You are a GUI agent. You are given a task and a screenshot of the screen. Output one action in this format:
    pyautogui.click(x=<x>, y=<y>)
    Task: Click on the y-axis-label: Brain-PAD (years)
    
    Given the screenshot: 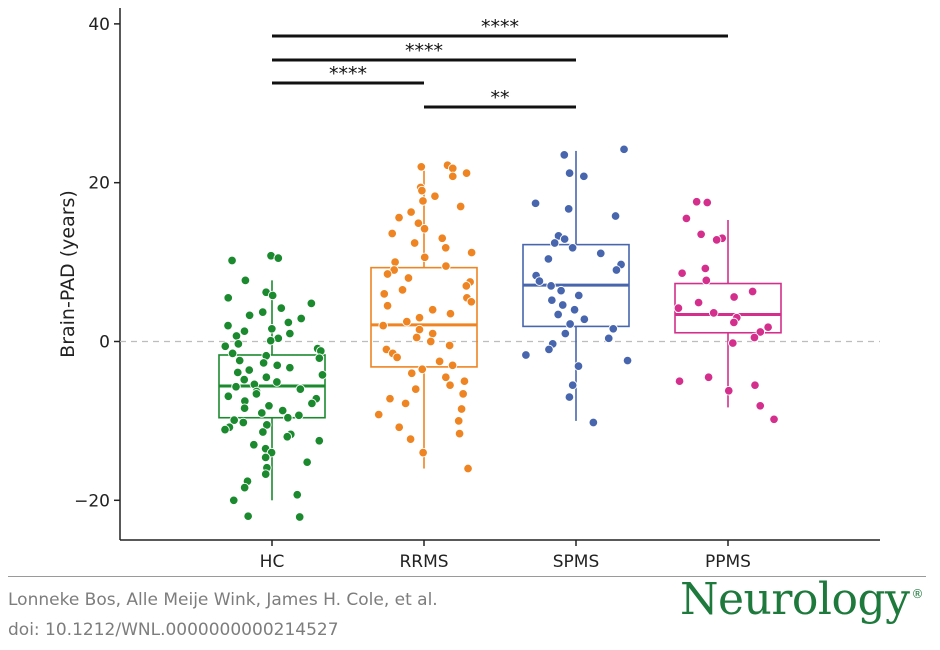 What is the action you would take?
    pyautogui.click(x=68, y=274)
    